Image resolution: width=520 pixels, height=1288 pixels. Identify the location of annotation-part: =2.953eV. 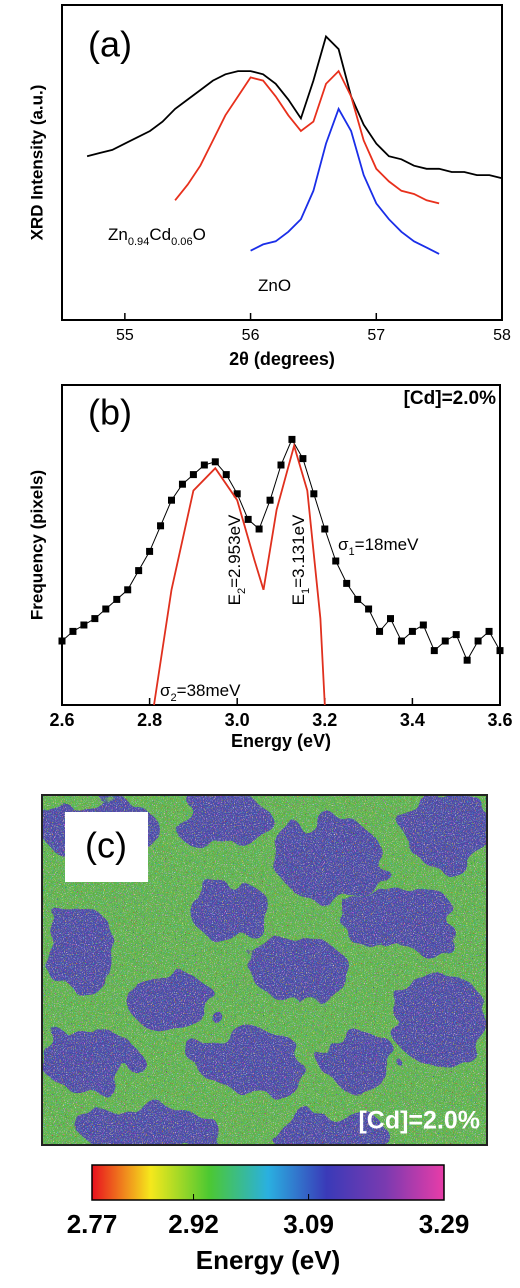
(234, 551).